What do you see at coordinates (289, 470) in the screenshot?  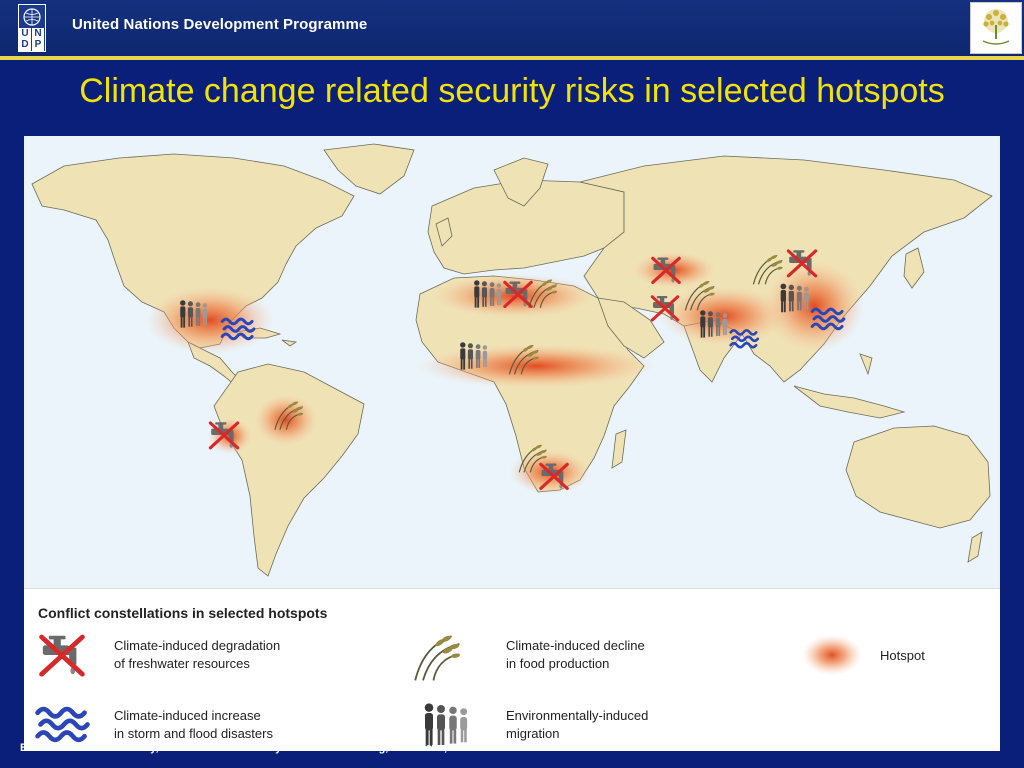 I see `south-america-landmass` at bounding box center [289, 470].